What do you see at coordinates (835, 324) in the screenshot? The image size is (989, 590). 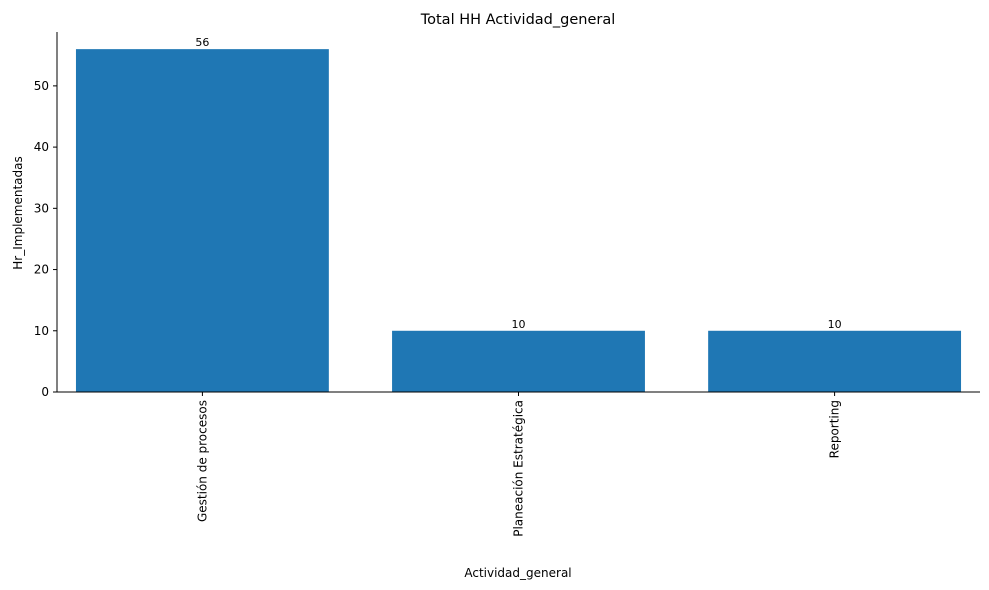 I see `bar-value-label-3: 10` at bounding box center [835, 324].